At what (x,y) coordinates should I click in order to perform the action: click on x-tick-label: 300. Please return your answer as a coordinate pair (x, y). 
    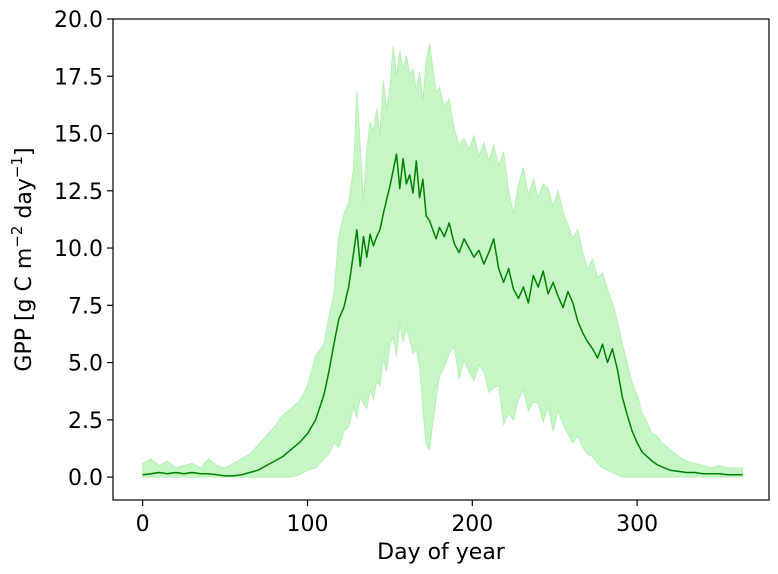
    Looking at the image, I should click on (637, 524).